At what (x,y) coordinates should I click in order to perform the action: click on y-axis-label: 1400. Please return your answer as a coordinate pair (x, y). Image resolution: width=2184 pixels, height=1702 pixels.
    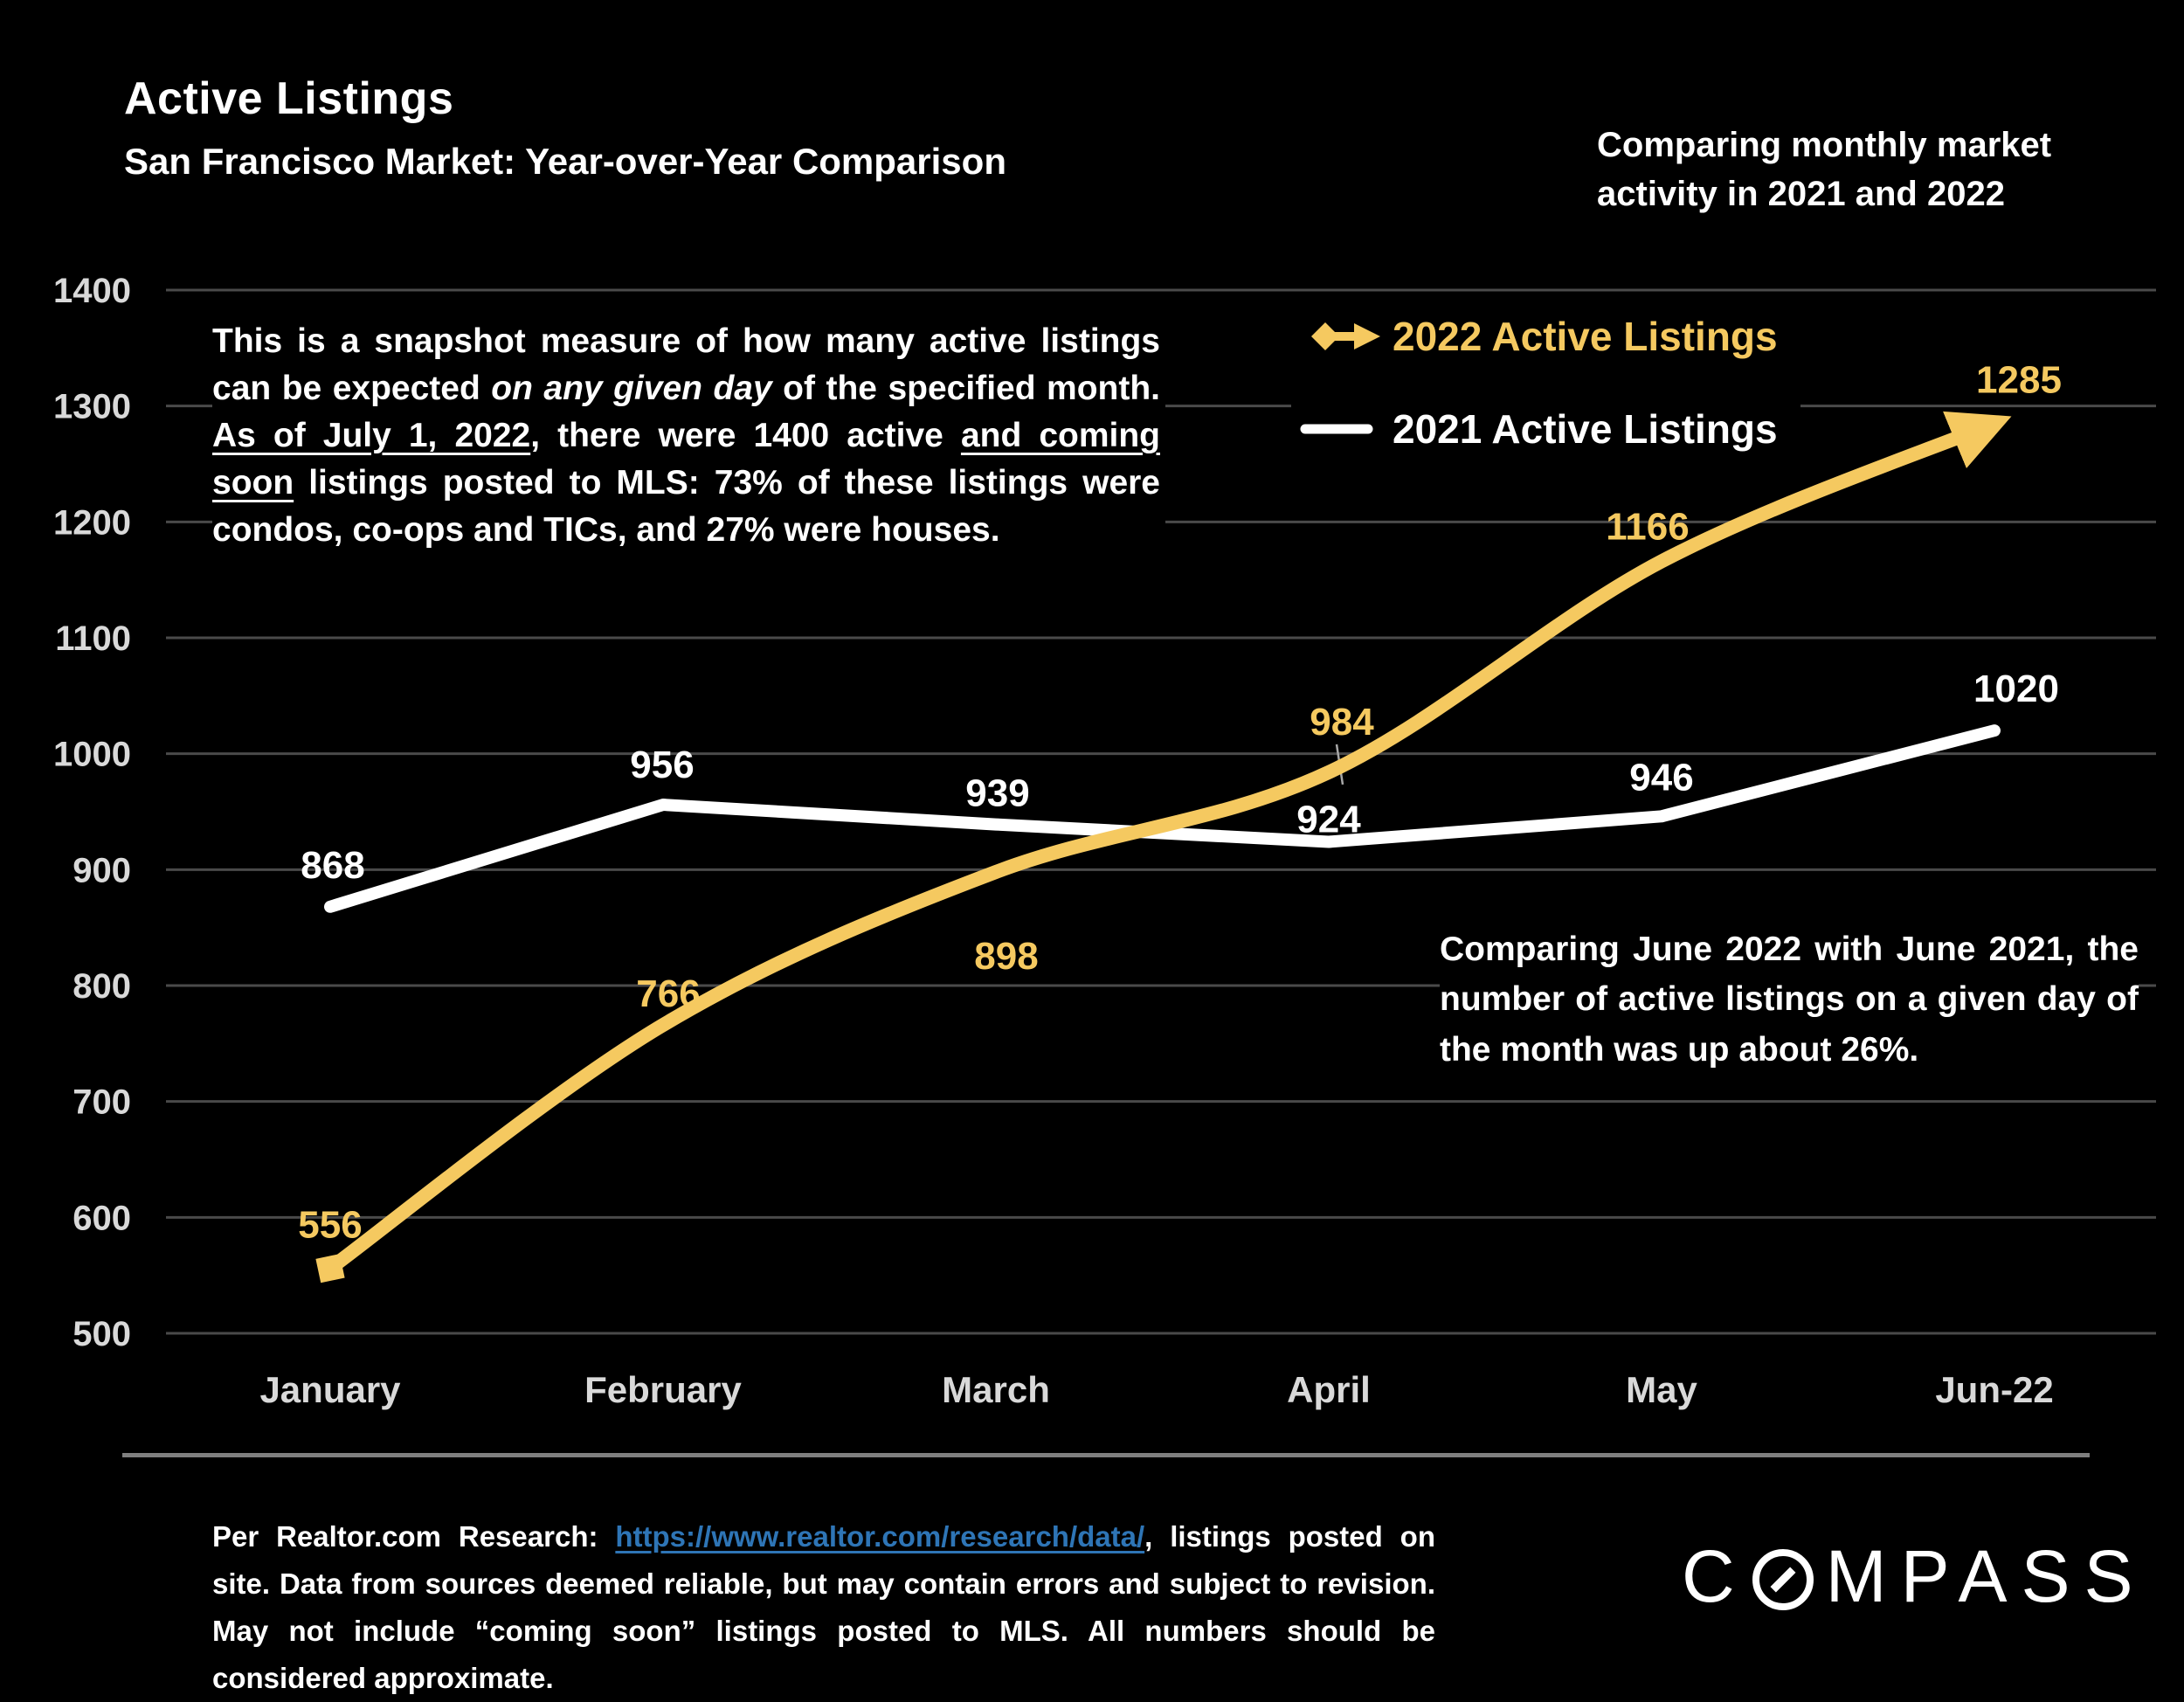
    Looking at the image, I should click on (92, 291).